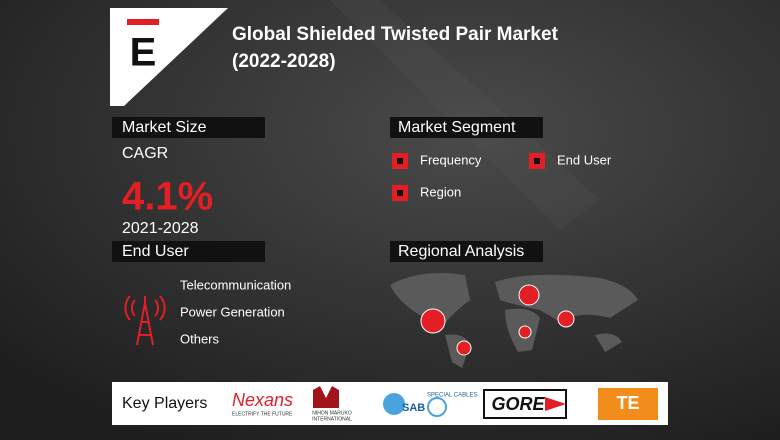 Image resolution: width=780 pixels, height=440 pixels. What do you see at coordinates (461, 251) in the screenshot?
I see `heading: Regional Analysis` at bounding box center [461, 251].